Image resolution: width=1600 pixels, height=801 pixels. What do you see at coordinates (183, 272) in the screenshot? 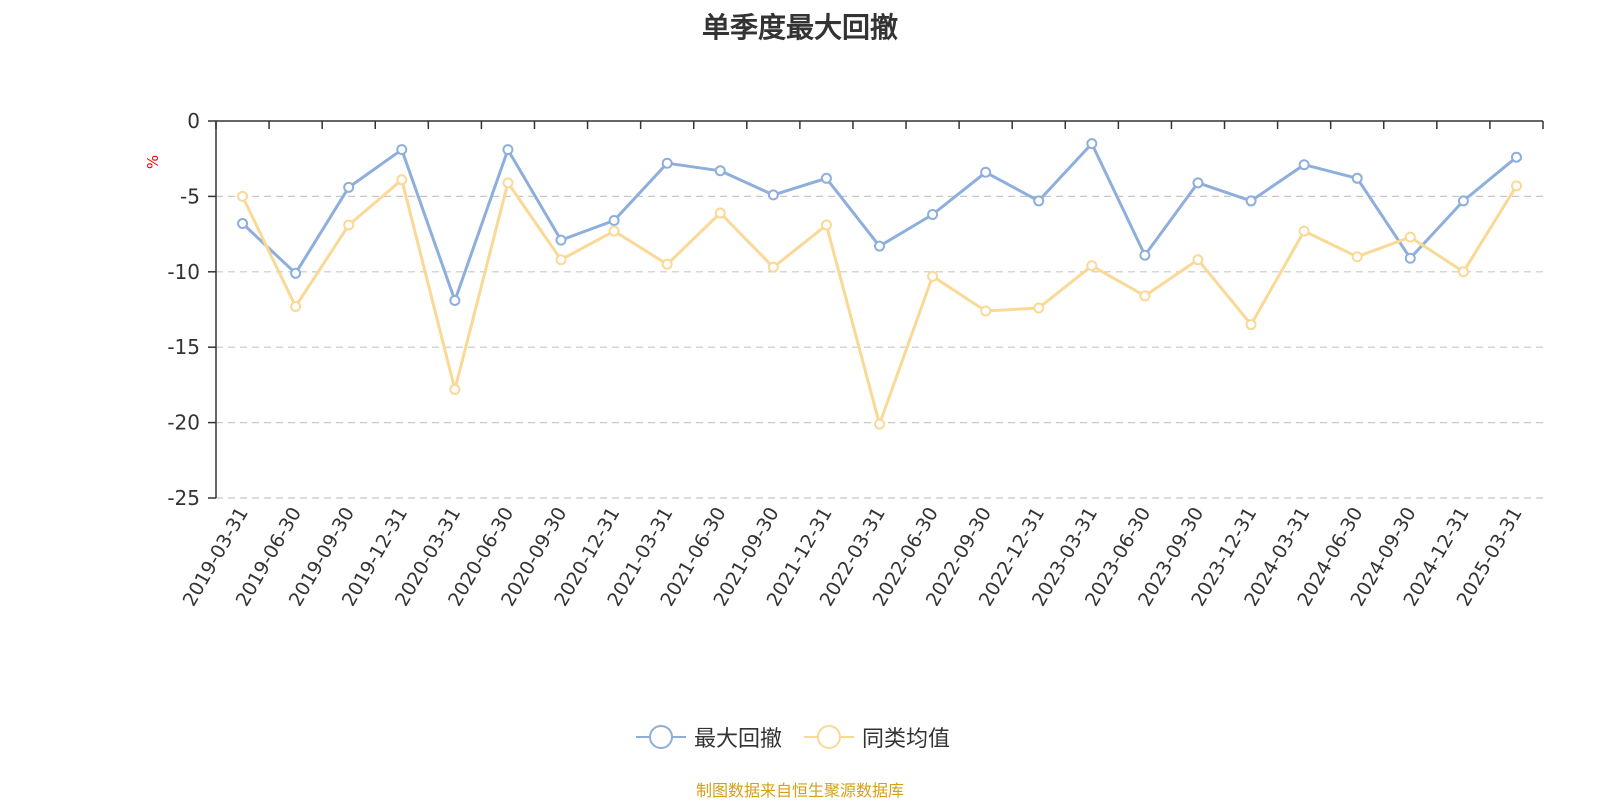
I see `y-tick-label: -10` at bounding box center [183, 272].